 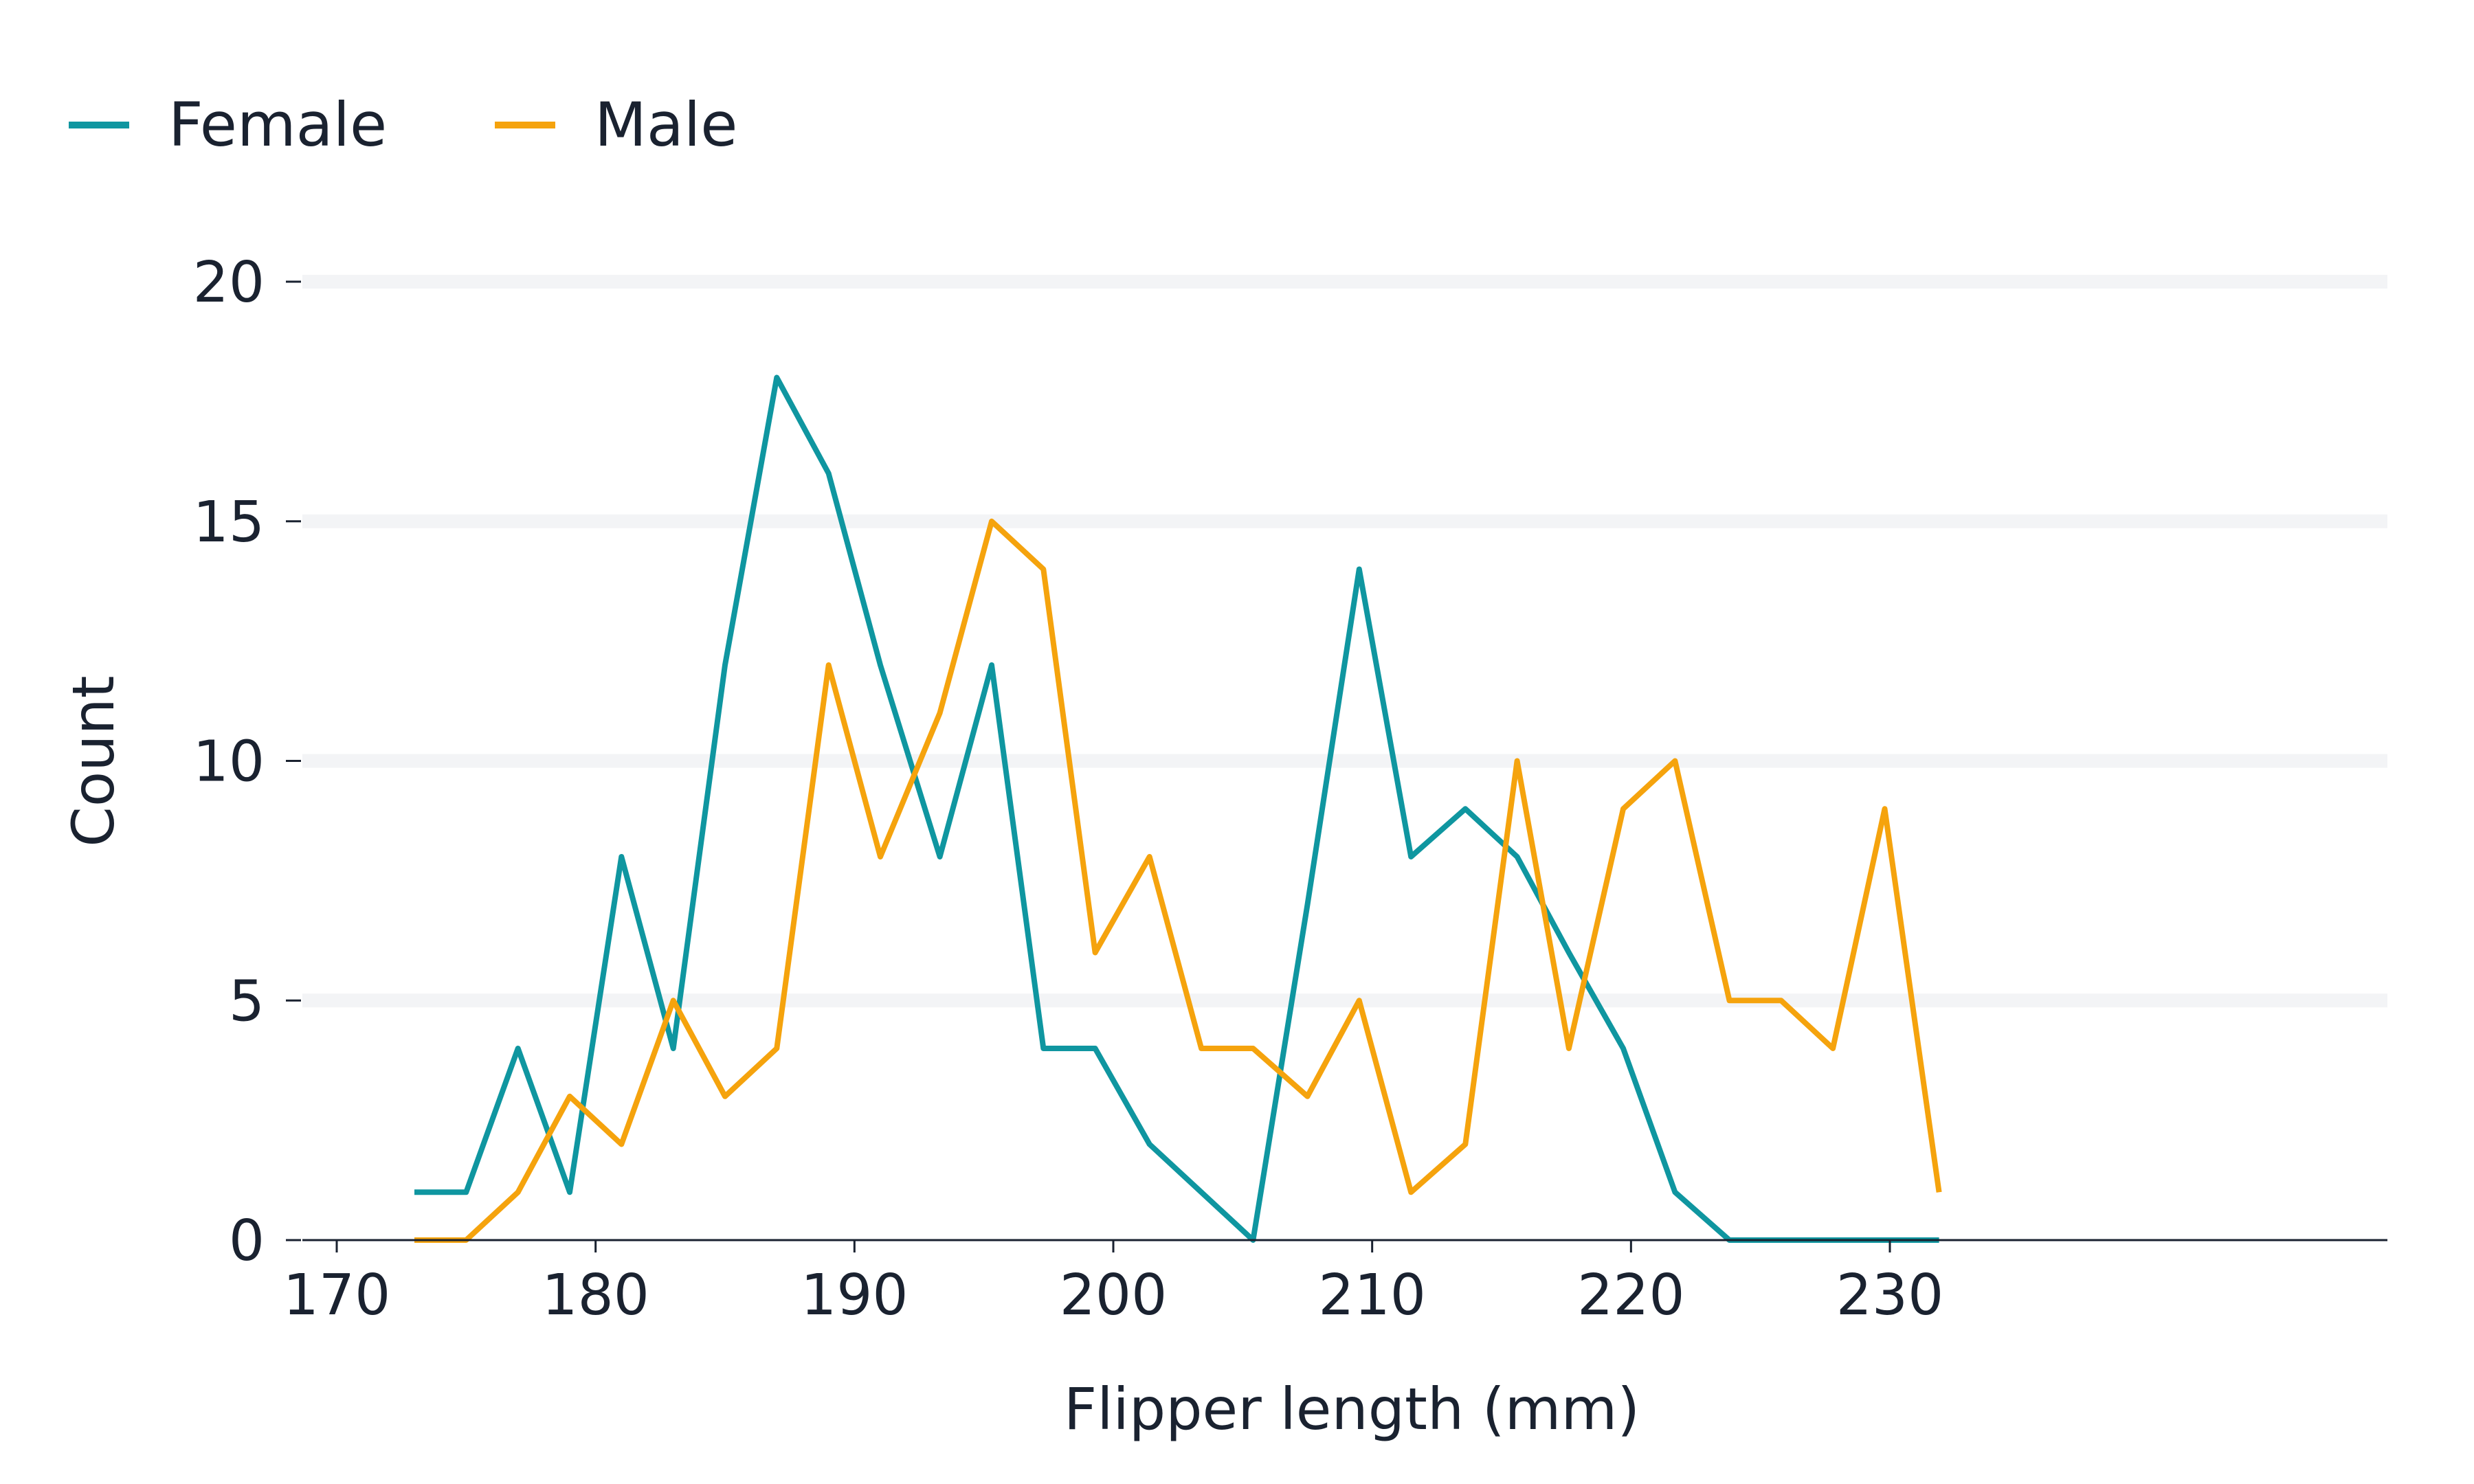 I want to click on x-tick-label: 170, so click(x=337, y=1295).